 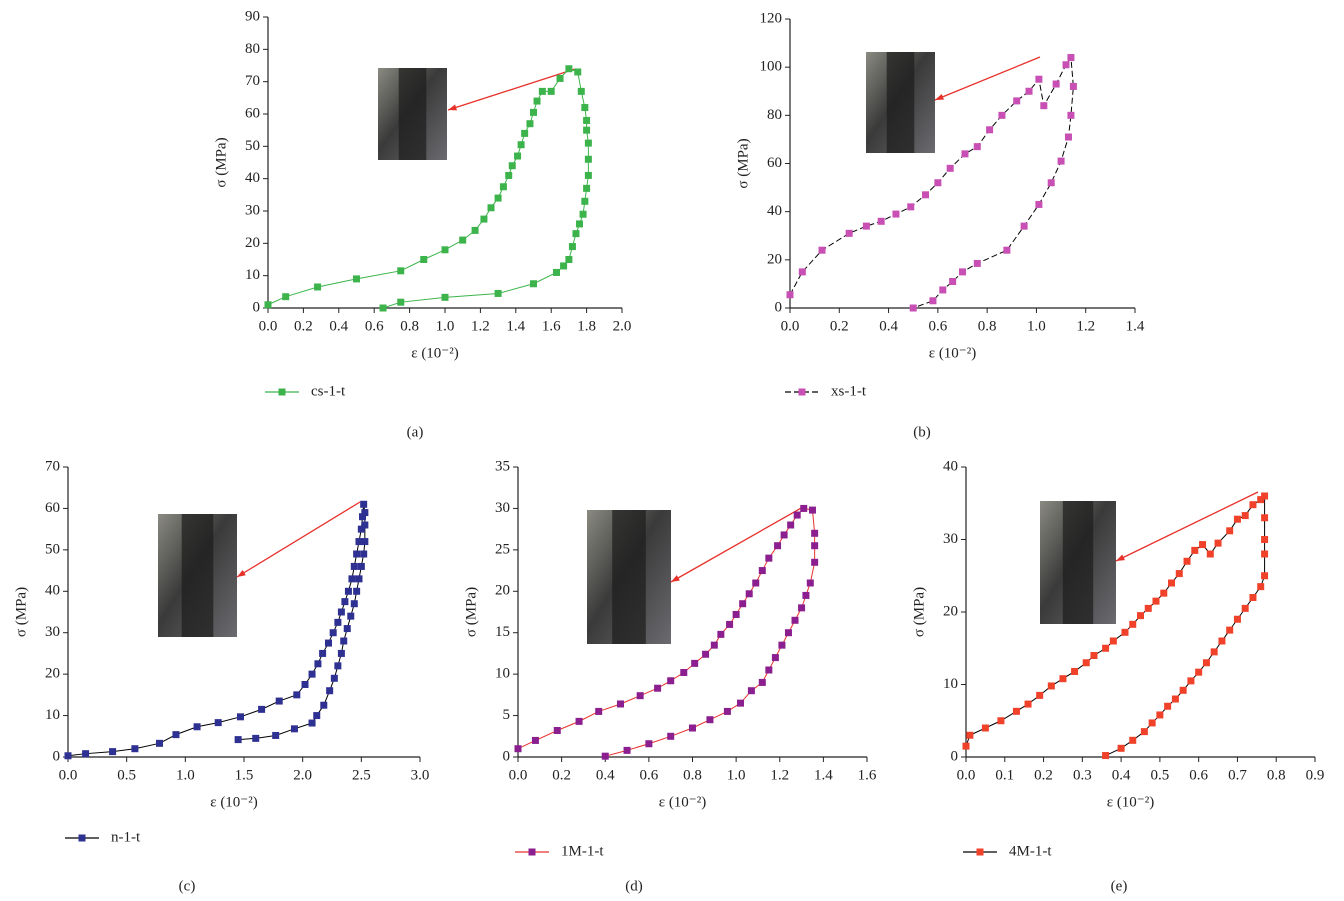 What do you see at coordinates (1121, 775) in the screenshot?
I see `x-tick-label: 0.4` at bounding box center [1121, 775].